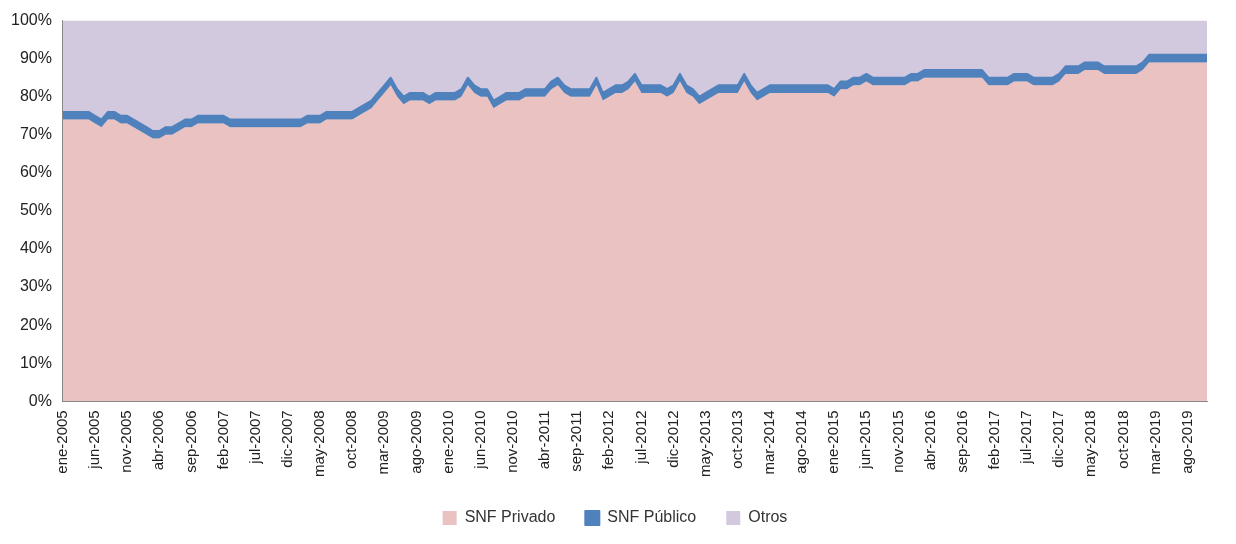  What do you see at coordinates (994, 440) in the screenshot?
I see `x-tick-label: feb-2017` at bounding box center [994, 440].